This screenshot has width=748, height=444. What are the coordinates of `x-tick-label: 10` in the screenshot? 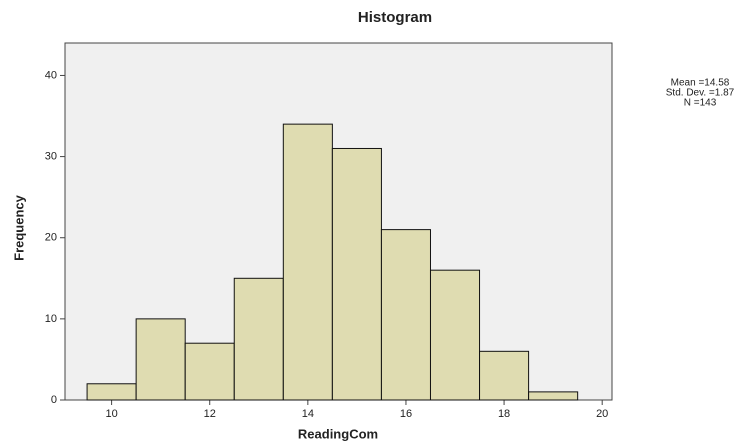 It's located at (111, 414).